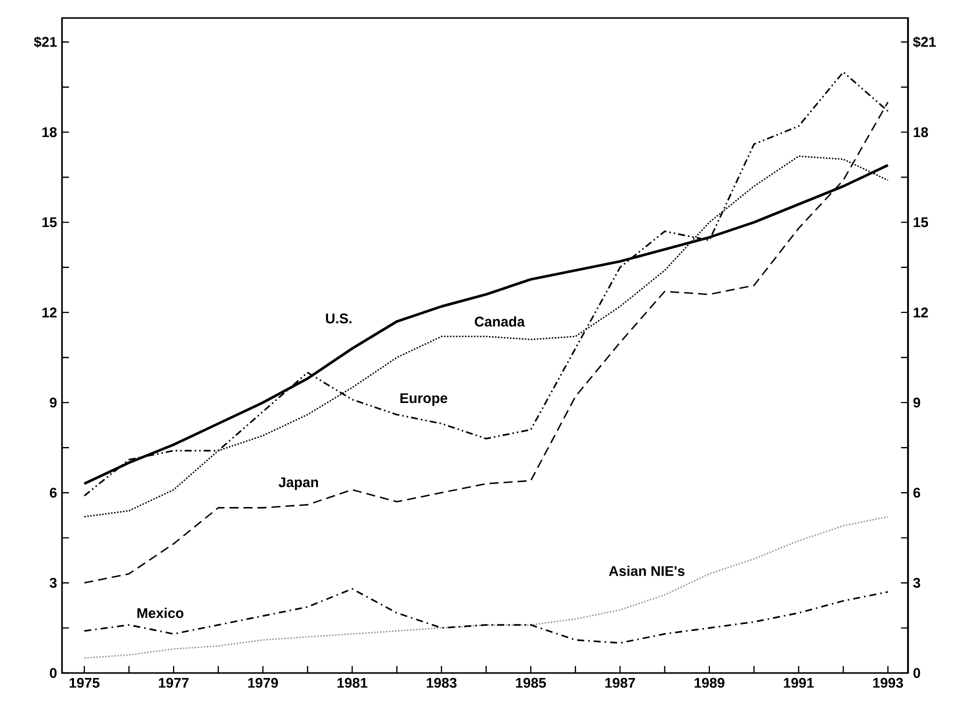 The image size is (957, 712). Describe the element at coordinates (916, 583) in the screenshot. I see `y2-tick-label: 3` at that location.